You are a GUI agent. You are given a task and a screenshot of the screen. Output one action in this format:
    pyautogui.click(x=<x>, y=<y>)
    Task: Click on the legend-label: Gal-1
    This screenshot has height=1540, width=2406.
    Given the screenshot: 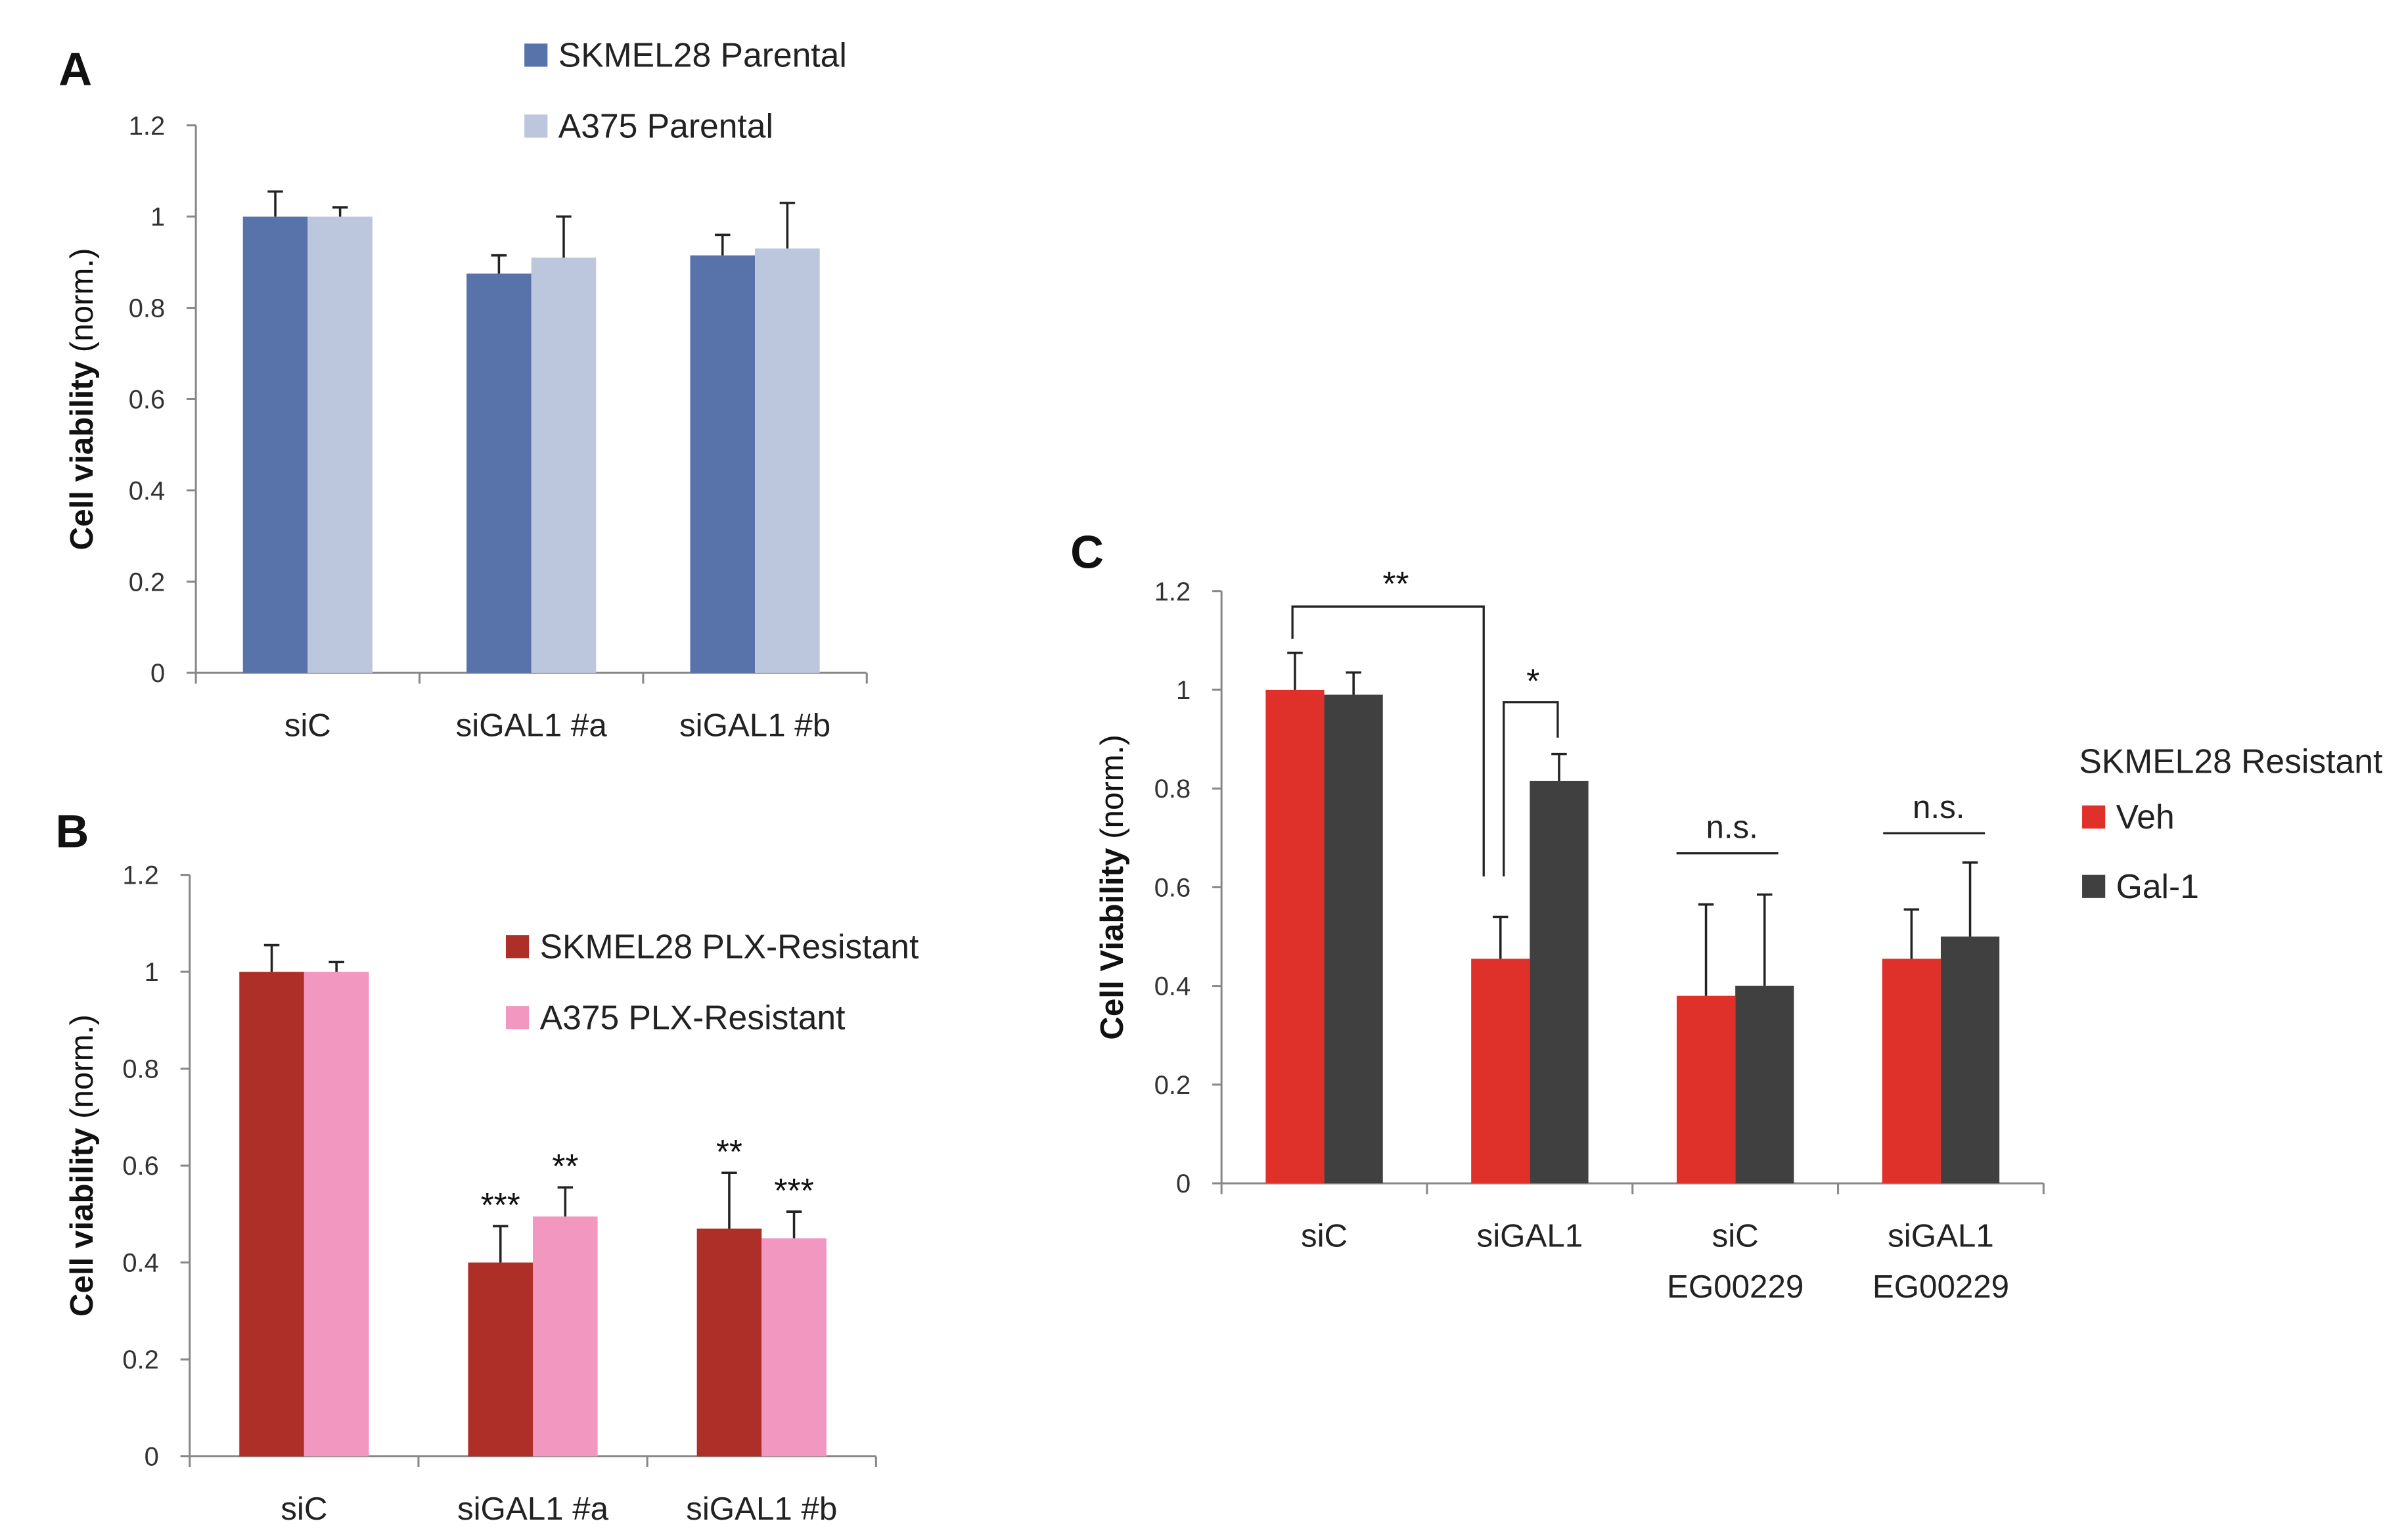 What is the action you would take?
    pyautogui.click(x=2157, y=886)
    